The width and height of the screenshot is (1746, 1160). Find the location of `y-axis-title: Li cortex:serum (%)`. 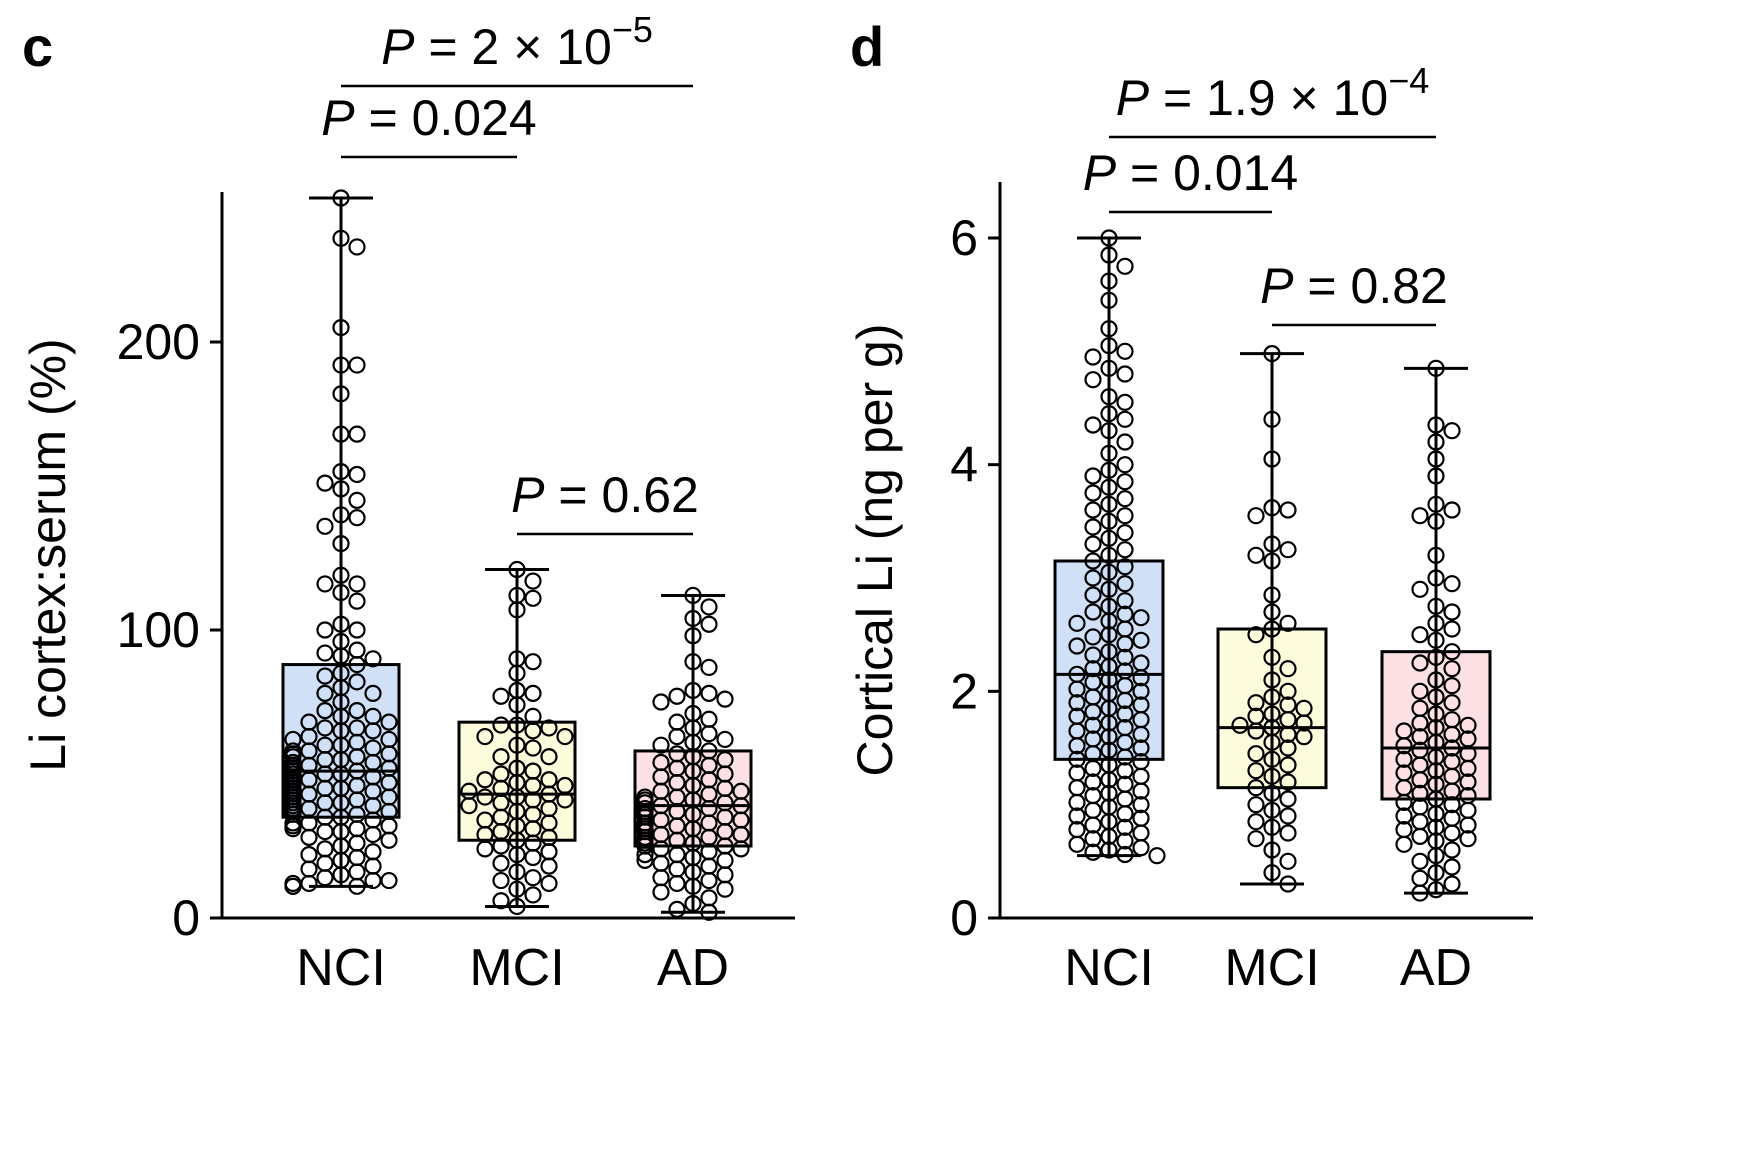

y-axis-title: Li cortex:serum (%) is located at coordinates (48, 554).